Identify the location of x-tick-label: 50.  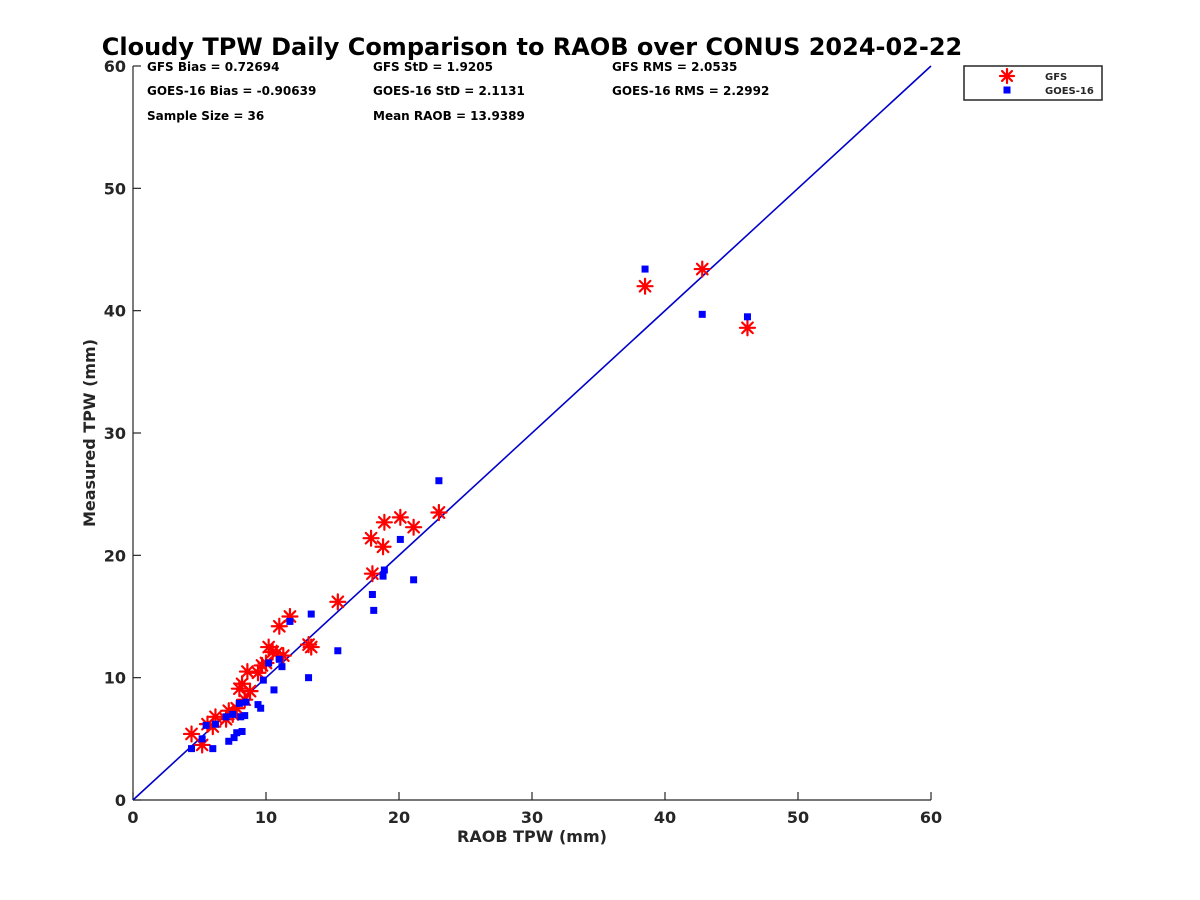
(798, 817).